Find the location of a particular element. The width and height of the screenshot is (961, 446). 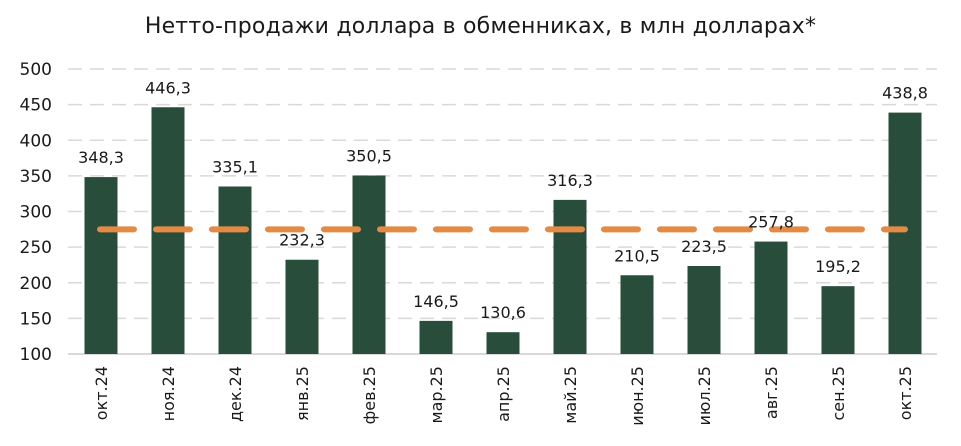

y-tick-label: 450 is located at coordinates (36, 106).